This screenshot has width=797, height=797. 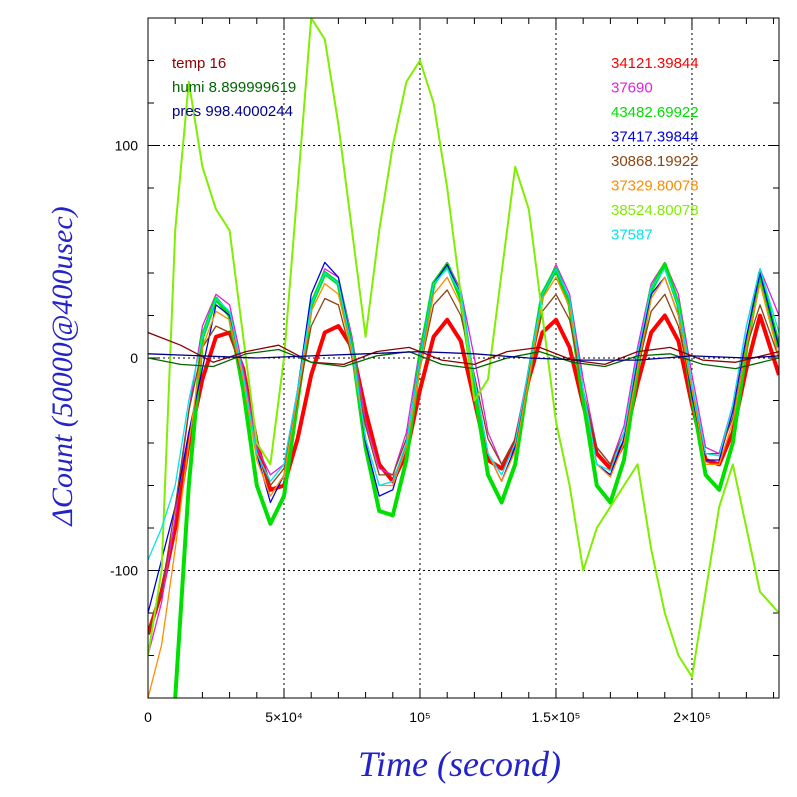 What do you see at coordinates (632, 235) in the screenshot?
I see `series-legend-entry: 37587` at bounding box center [632, 235].